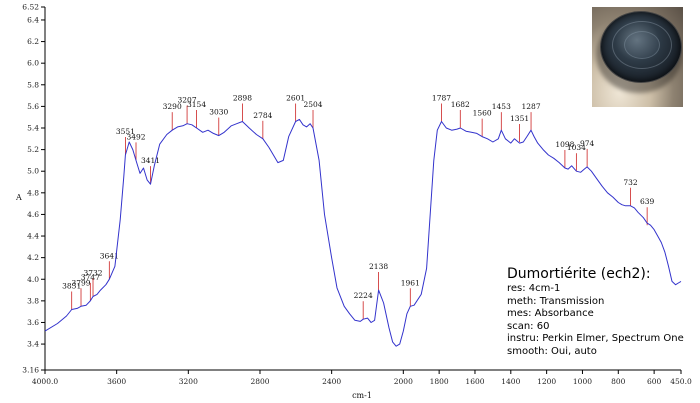 The image size is (700, 403). What do you see at coordinates (18, 197) in the screenshot?
I see `y-axis-label: A` at bounding box center [18, 197].